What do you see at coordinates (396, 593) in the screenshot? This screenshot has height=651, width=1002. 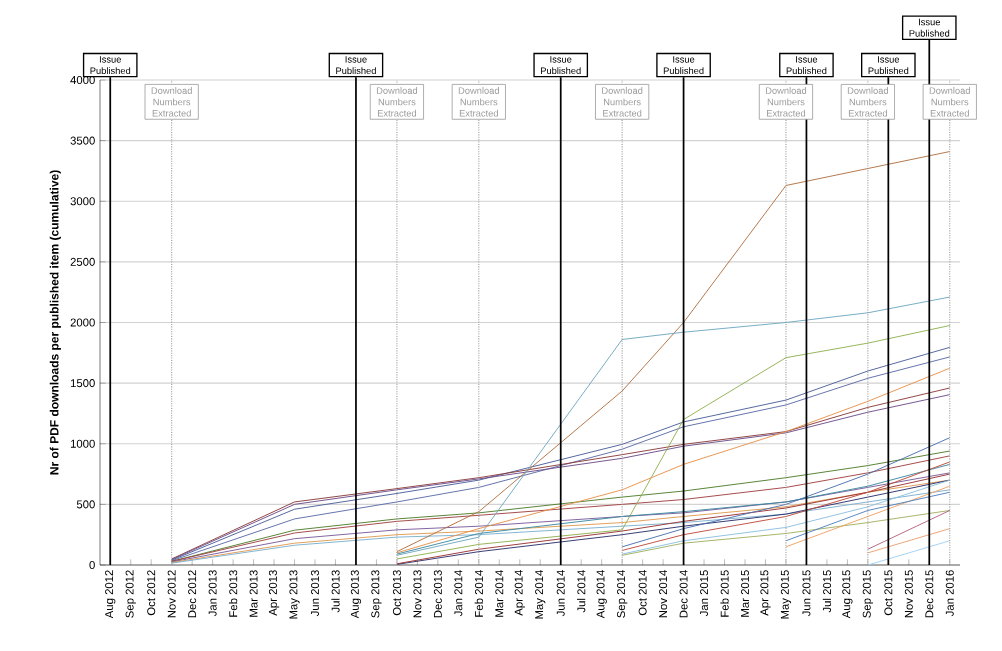 I see `x-tick-label: Oct 2013` at bounding box center [396, 593].